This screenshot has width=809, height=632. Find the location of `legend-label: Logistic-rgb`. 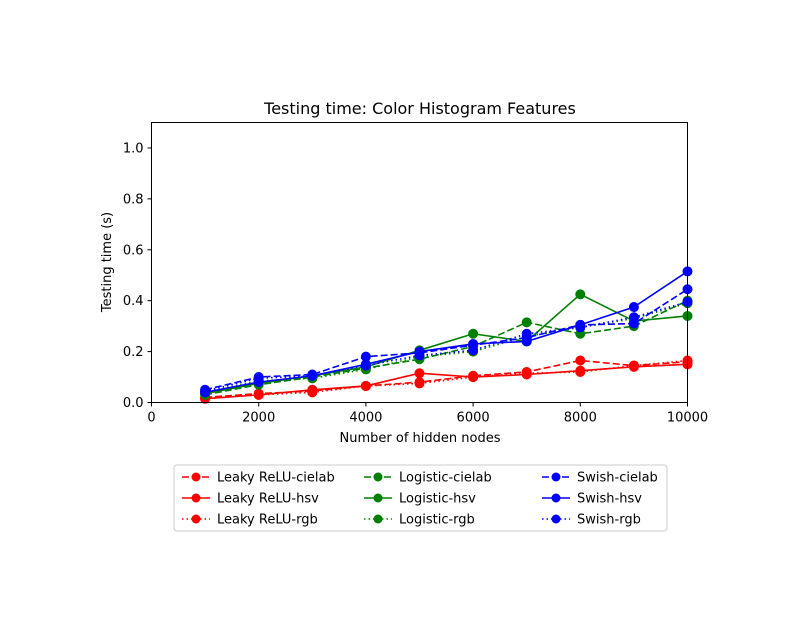

legend-label: Logistic-rgb is located at coordinates (437, 520).